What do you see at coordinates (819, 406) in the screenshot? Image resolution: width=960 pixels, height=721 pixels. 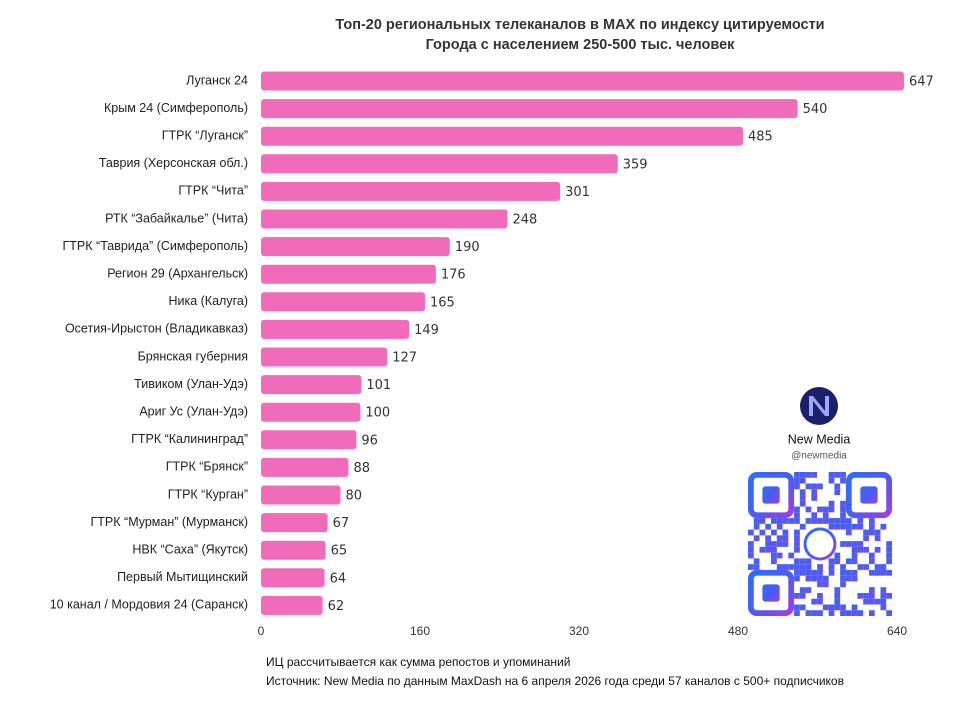 I see `brand-logo` at bounding box center [819, 406].